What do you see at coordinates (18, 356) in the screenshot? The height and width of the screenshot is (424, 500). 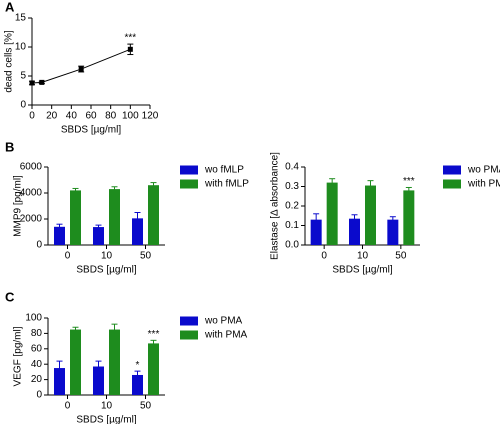 I see `y-axis-label: VEGF [pg/ml]` at bounding box center [18, 356].